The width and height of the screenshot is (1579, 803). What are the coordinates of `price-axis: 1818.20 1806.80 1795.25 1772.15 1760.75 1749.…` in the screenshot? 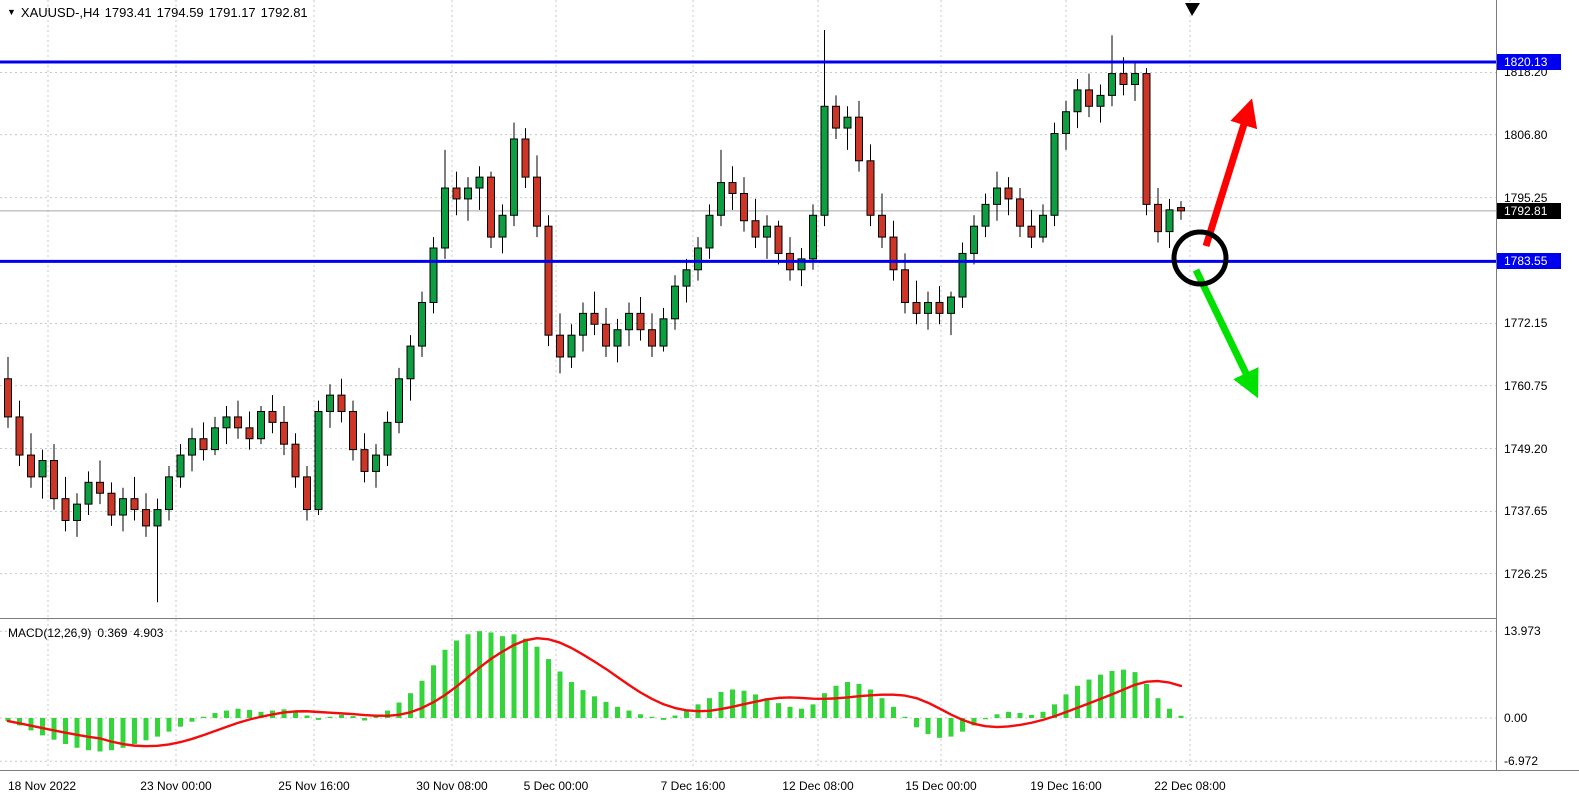 It's located at (1537, 385).